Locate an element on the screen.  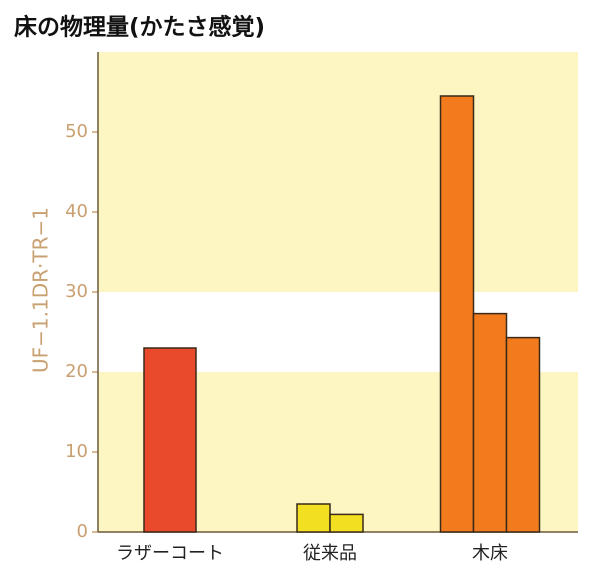
y-tick-label: 20 is located at coordinates (76, 371).